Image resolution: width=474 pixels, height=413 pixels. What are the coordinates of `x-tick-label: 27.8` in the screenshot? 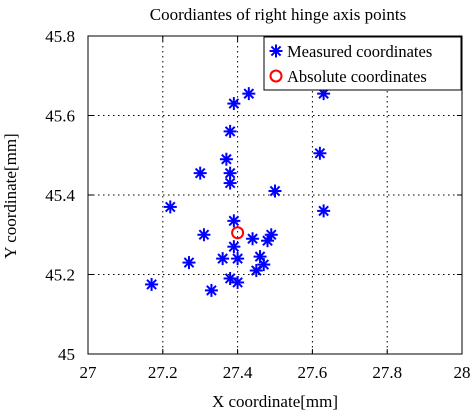 It's located at (387, 372).